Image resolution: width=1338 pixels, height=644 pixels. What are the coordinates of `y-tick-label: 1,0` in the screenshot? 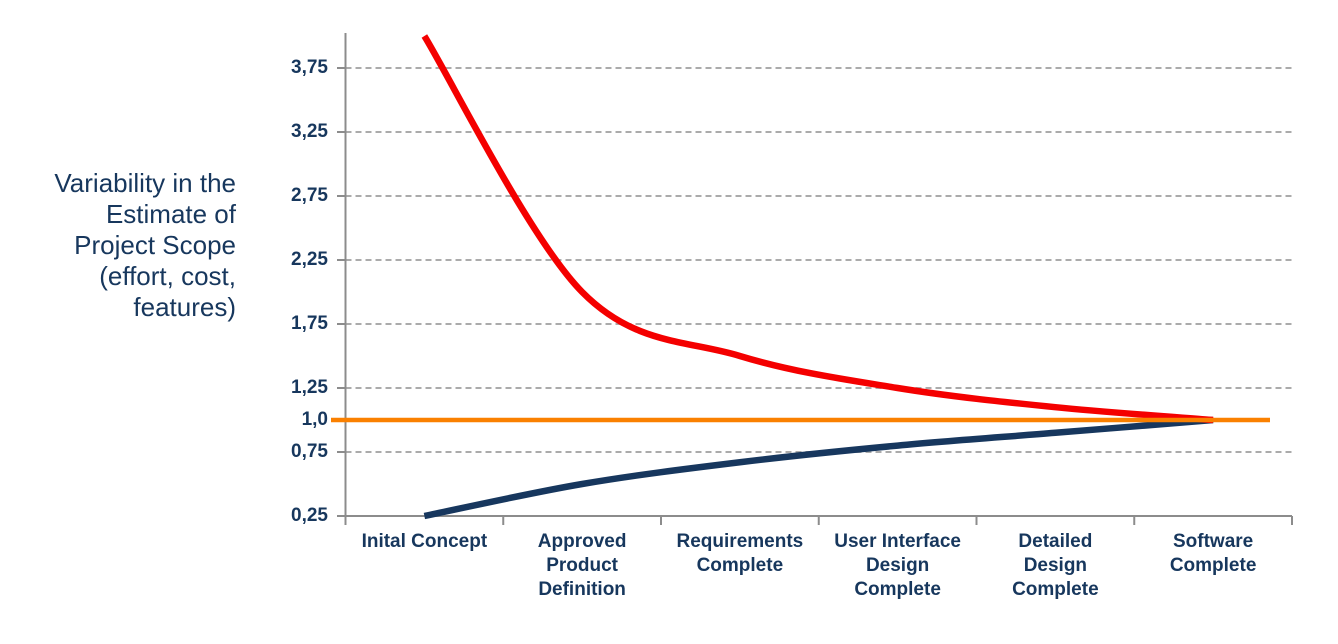 It's located at (314, 419).